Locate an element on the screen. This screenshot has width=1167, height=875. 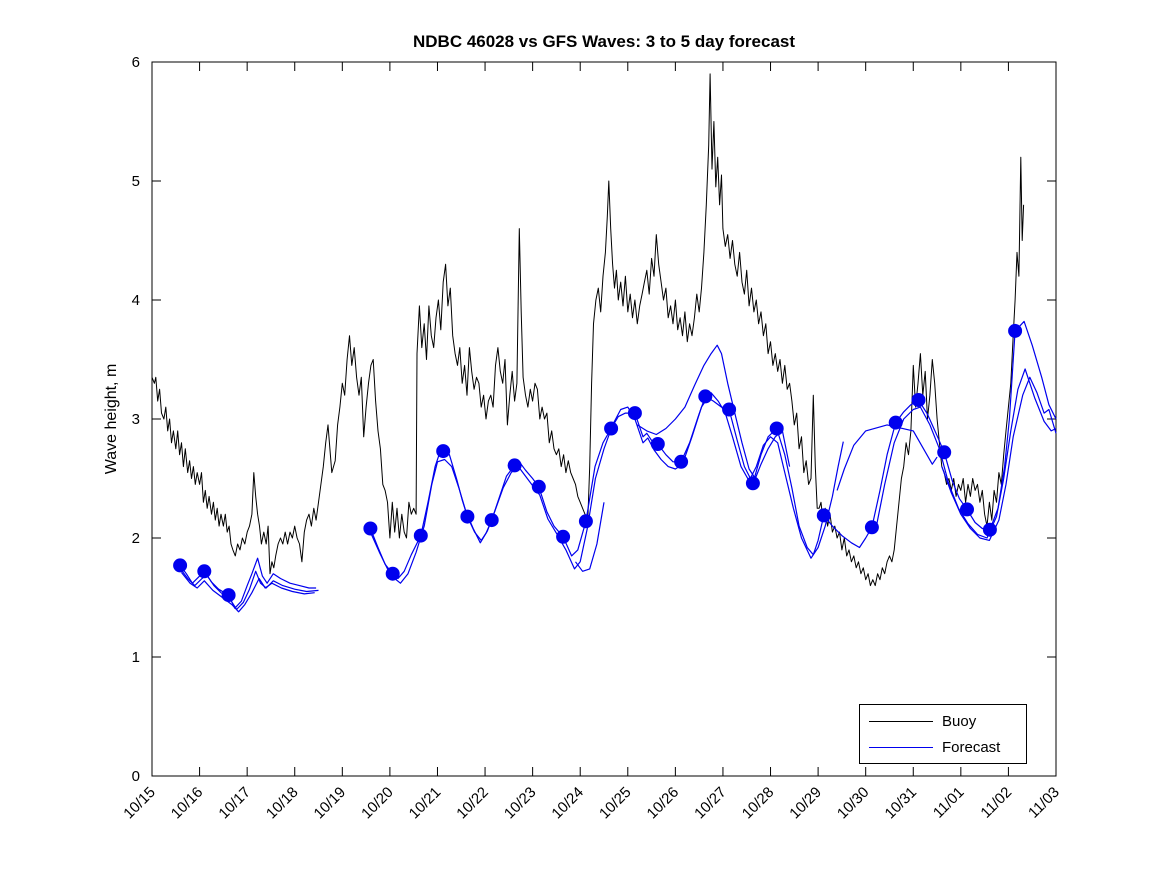
x-tick-label: 10/17 is located at coordinates (234, 803).